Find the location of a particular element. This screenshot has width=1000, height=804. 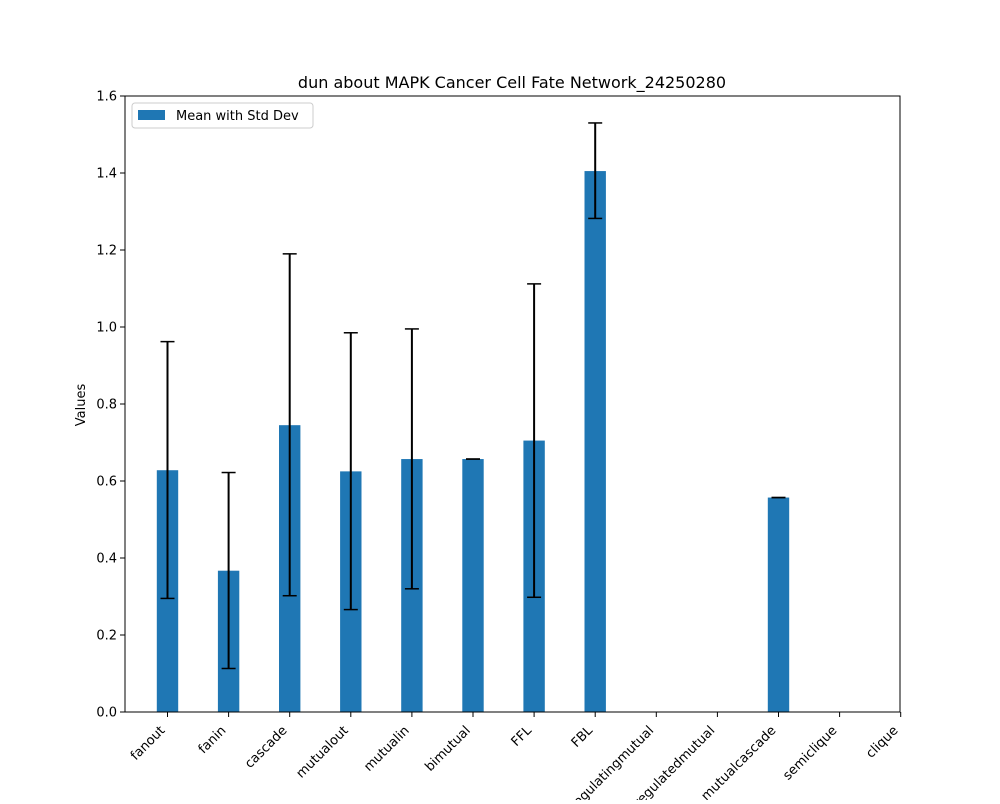

y-tick-label: 1.4 is located at coordinates (106, 174).